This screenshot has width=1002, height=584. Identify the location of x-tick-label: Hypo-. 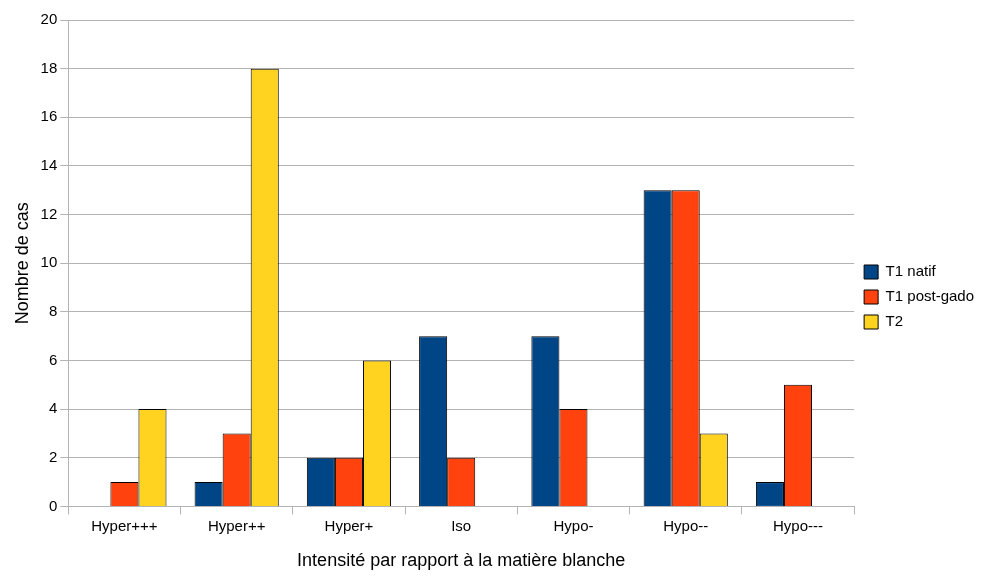
(573, 525).